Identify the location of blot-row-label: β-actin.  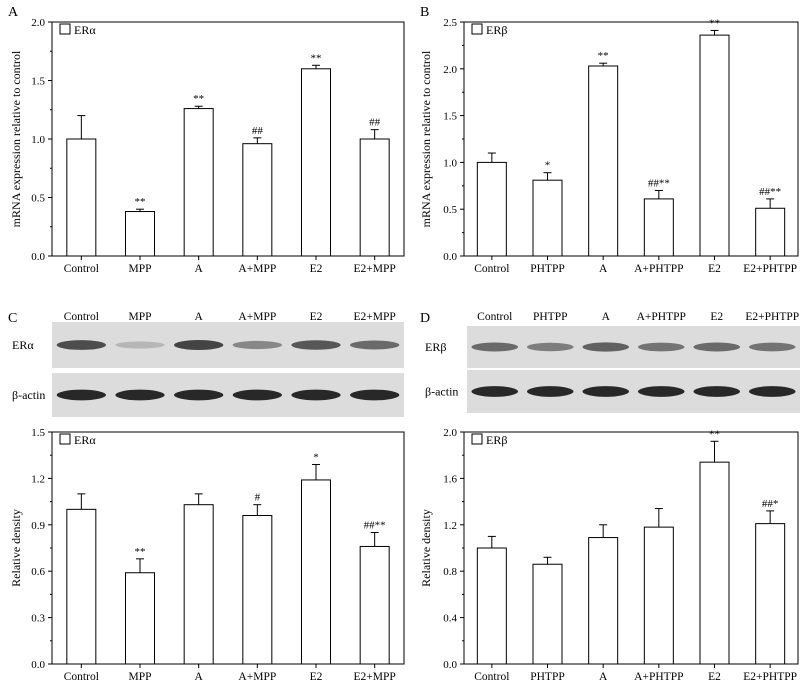
(28, 395).